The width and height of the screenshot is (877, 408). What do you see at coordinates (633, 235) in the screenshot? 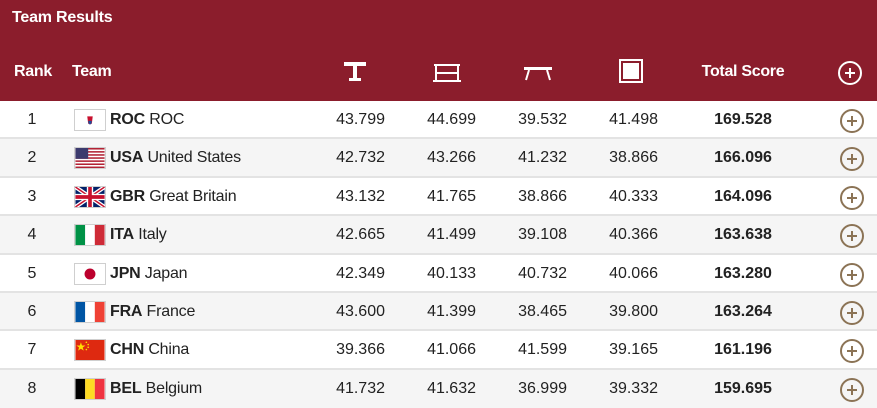
I see `floor-exercise-score: 40.366` at bounding box center [633, 235].